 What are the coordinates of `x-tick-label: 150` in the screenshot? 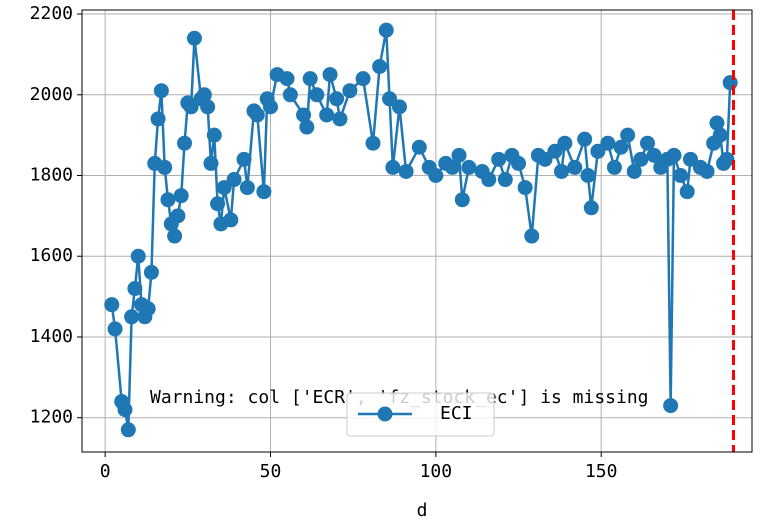 It's located at (601, 471).